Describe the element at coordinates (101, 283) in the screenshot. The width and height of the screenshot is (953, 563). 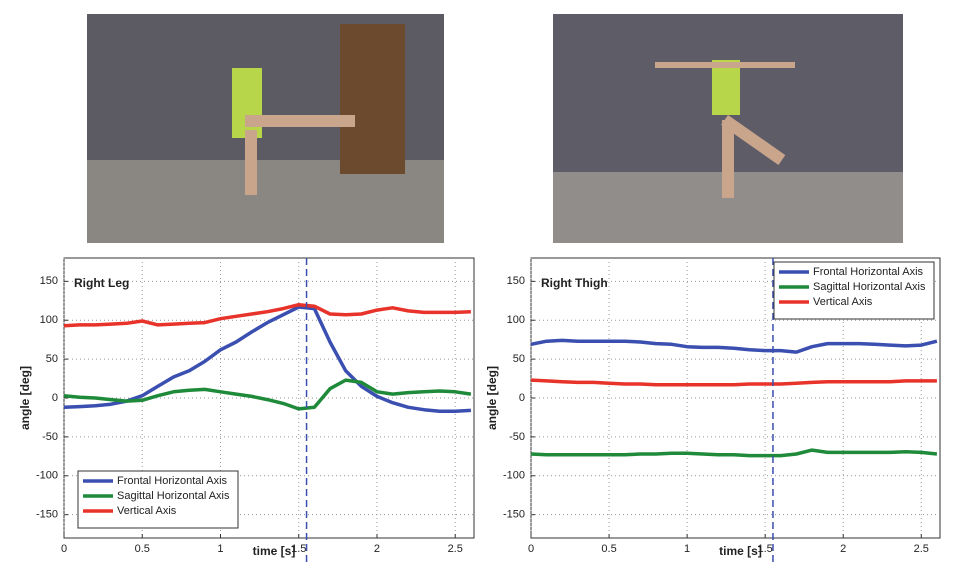
I see `annotation: Right Leg` at that location.